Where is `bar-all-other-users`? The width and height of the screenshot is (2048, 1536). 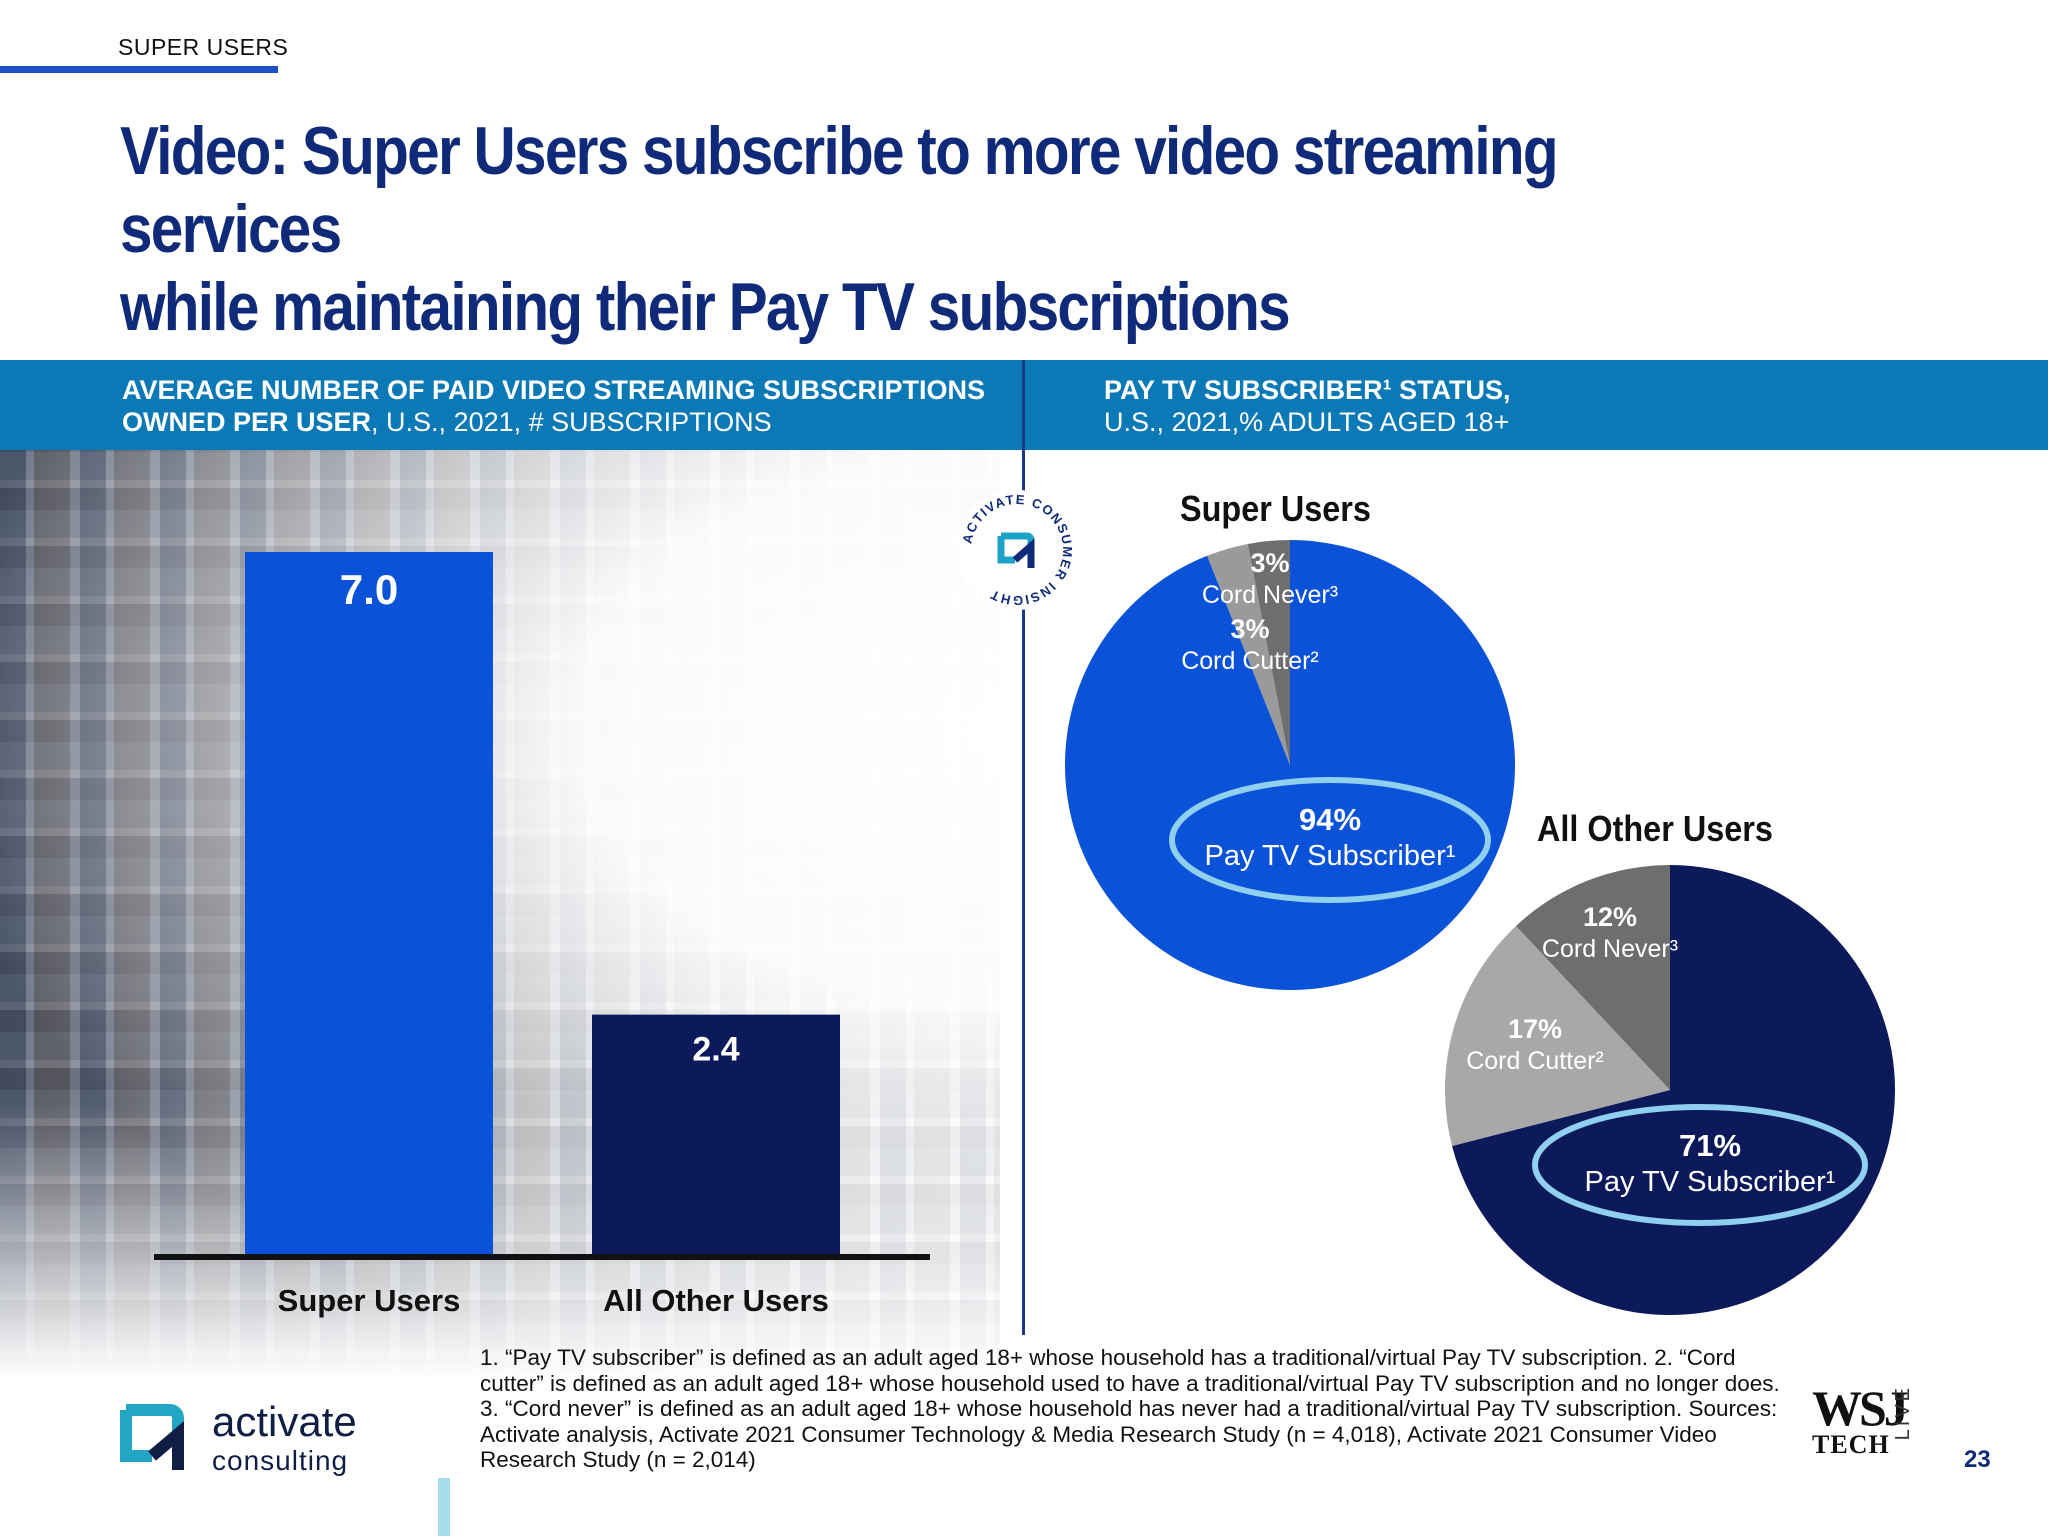
bar-all-other-users is located at coordinates (716, 1135).